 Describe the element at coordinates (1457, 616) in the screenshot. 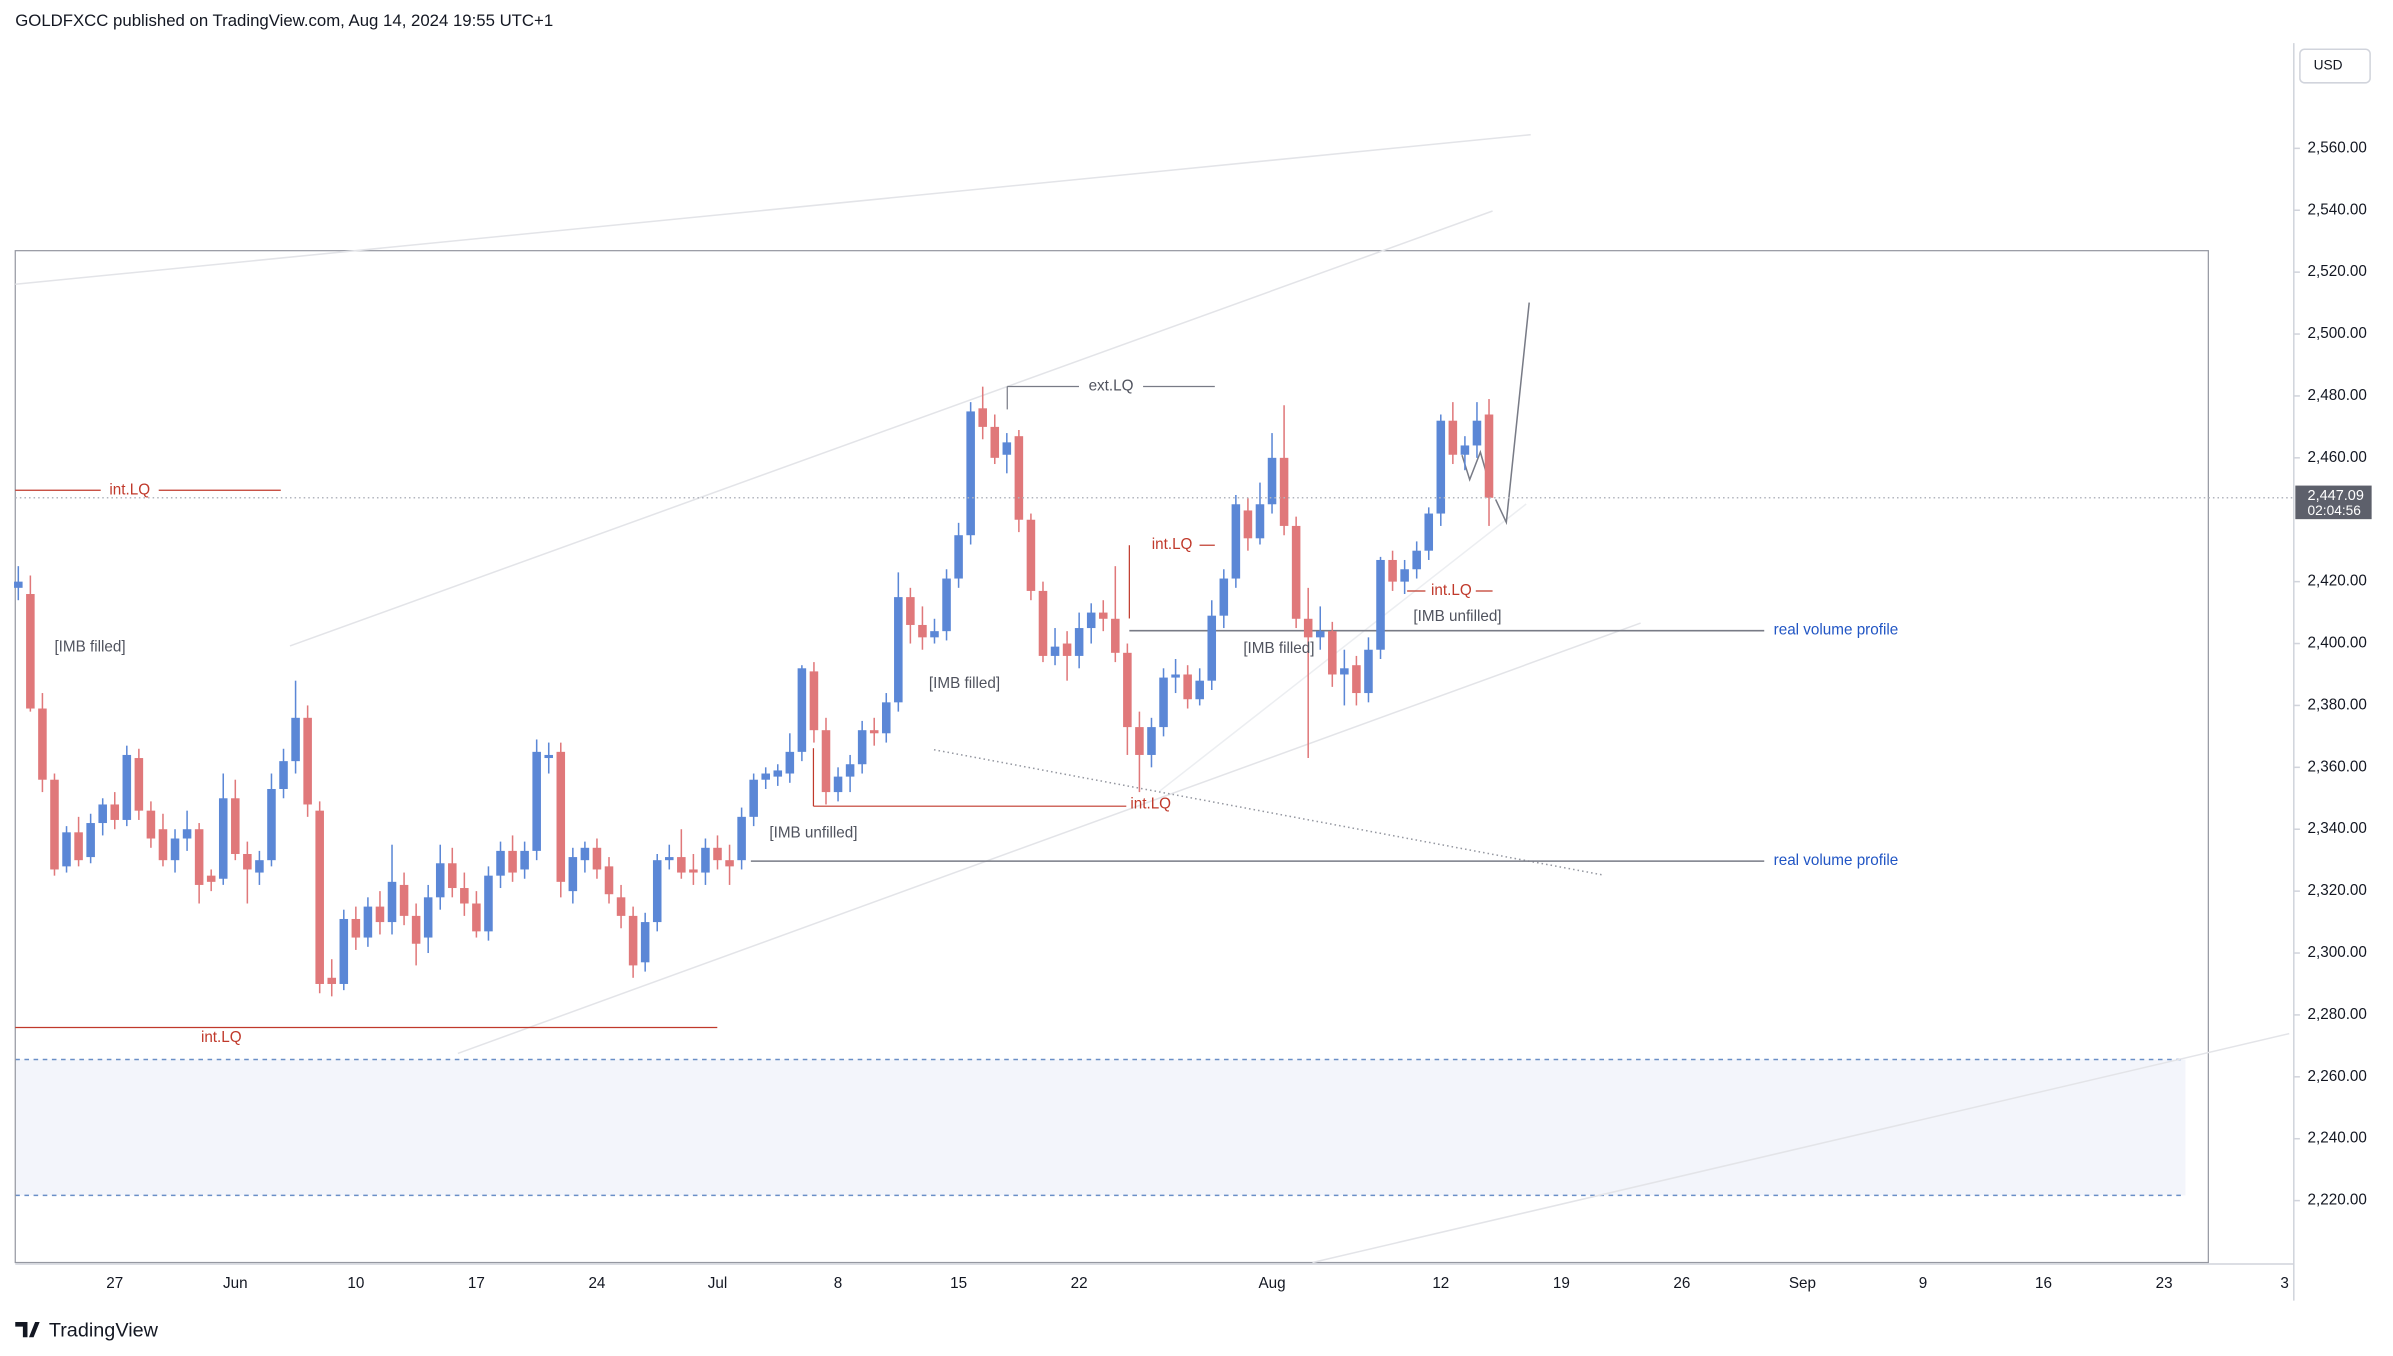

I see `annotation: [IMB unfilled]` at that location.